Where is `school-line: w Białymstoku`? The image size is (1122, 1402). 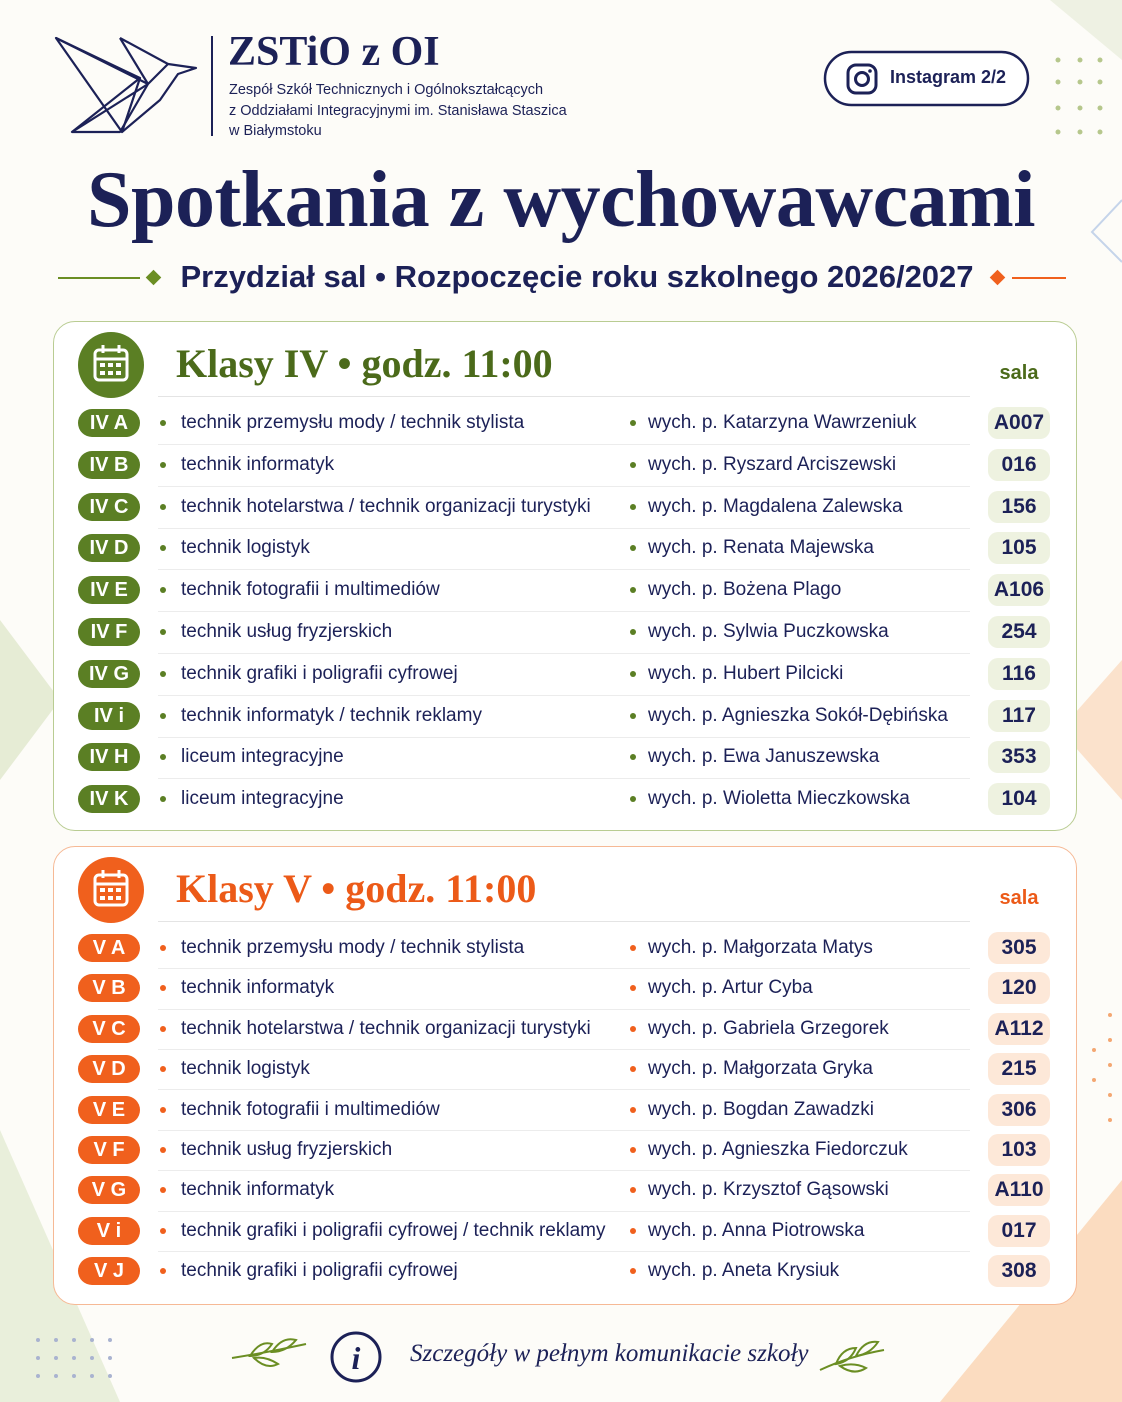
school-line: w Białymstoku is located at coordinates (275, 131).